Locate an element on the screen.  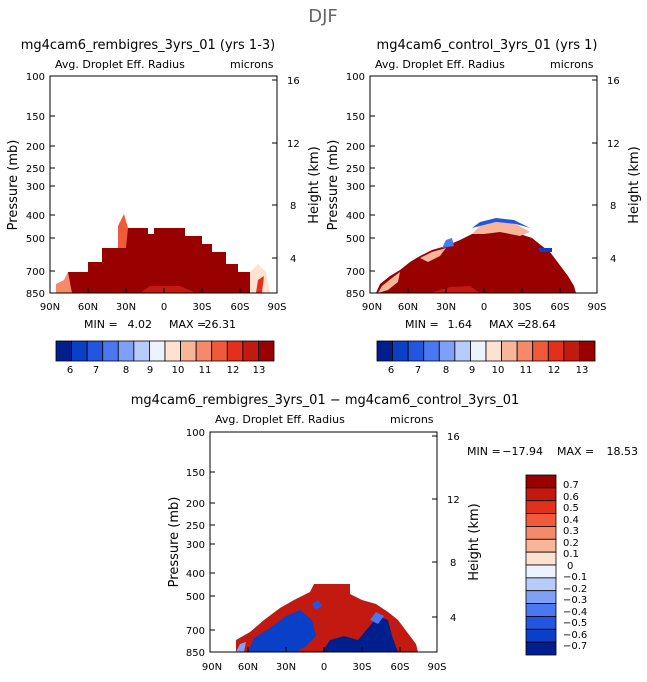
y-right-tick-label: 4 is located at coordinates (293, 259).